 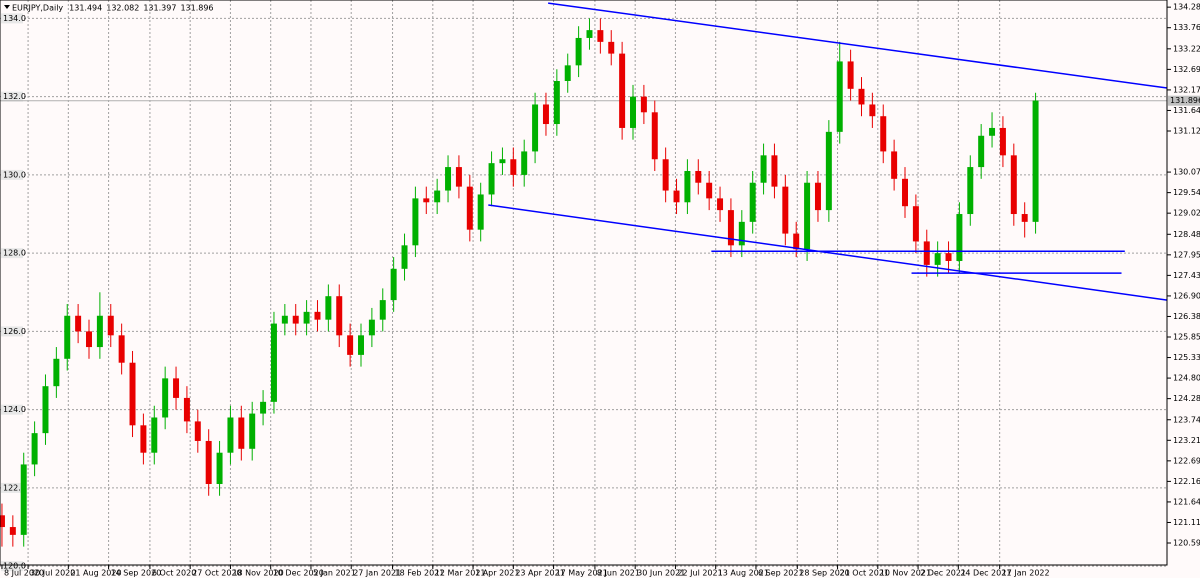 What do you see at coordinates (1186, 172) in the screenshot?
I see `y-tick-label: 130.072` at bounding box center [1186, 172].